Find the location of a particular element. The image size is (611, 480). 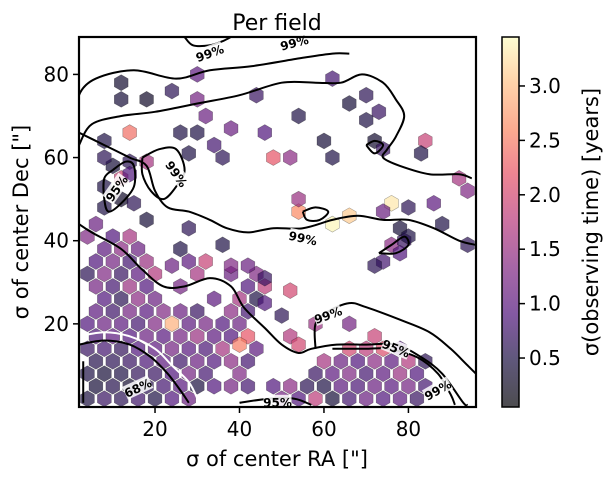

y-tick-label: 20 is located at coordinates (56, 324).